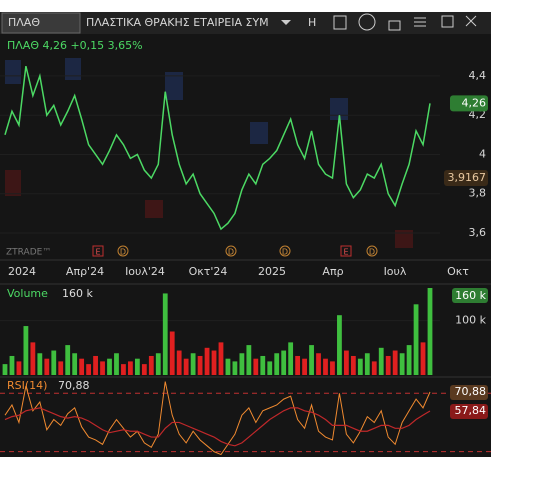  What do you see at coordinates (27, 293) in the screenshot?
I see `volume-legend-name: Volume` at bounding box center [27, 293].